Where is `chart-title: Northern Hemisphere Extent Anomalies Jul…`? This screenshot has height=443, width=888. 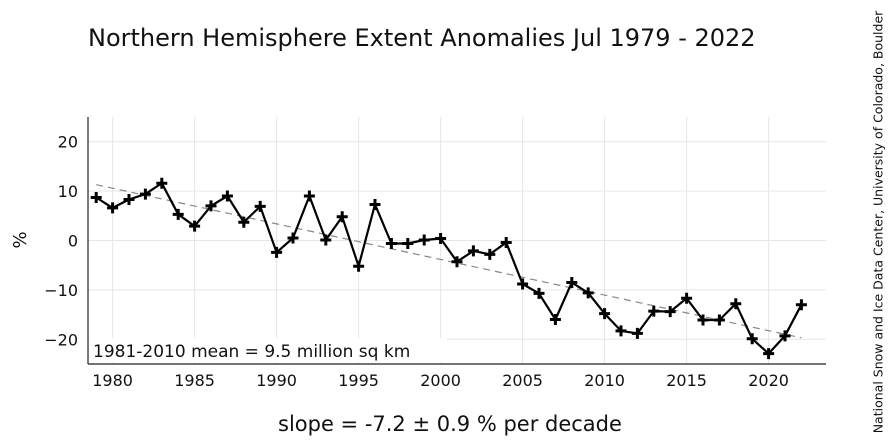
chart-title: Northern Hemisphere Extent Anomalies Jul… is located at coordinates (422, 38).